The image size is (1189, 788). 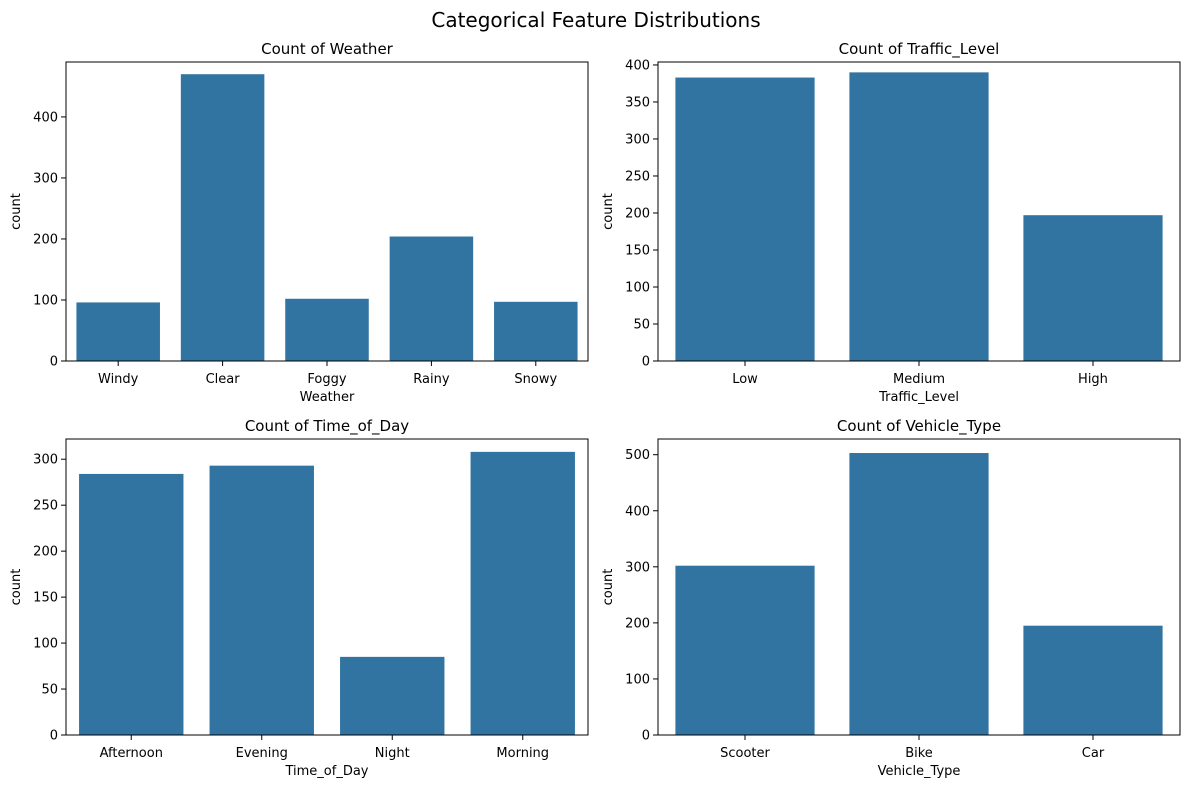 I want to click on subplot-title: Count of Weather, so click(x=327, y=49).